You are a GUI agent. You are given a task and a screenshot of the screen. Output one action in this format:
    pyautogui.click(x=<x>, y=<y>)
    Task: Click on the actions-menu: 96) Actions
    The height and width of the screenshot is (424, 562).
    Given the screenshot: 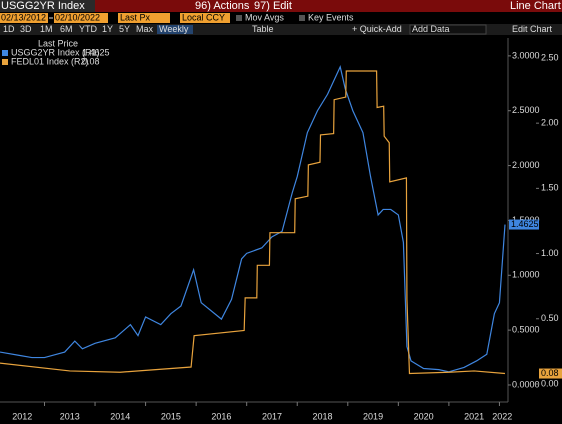 What is the action you would take?
    pyautogui.click(x=222, y=6)
    